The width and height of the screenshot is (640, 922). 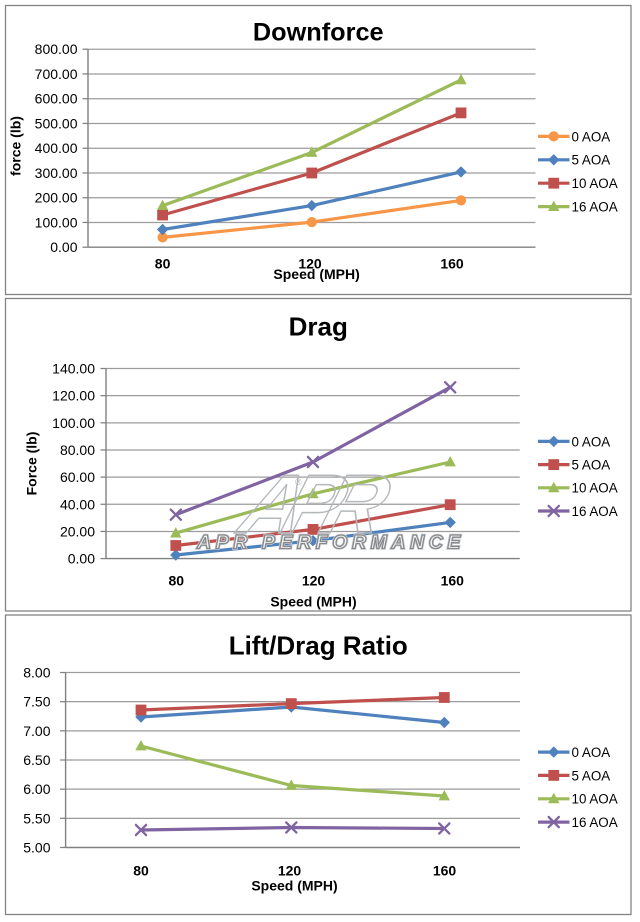 I want to click on svg-text: 80.00, so click(x=77, y=450).